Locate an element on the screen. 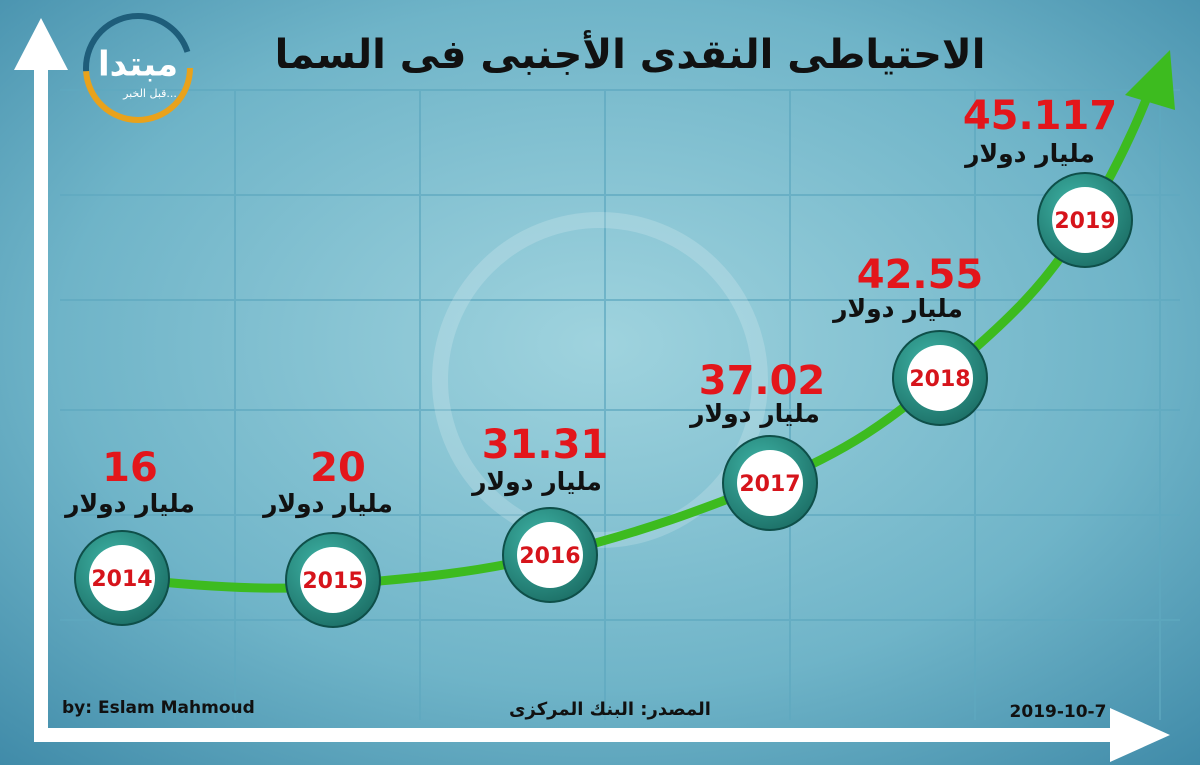 The image size is (1200, 769). year-label: 2019 is located at coordinates (1084, 221).